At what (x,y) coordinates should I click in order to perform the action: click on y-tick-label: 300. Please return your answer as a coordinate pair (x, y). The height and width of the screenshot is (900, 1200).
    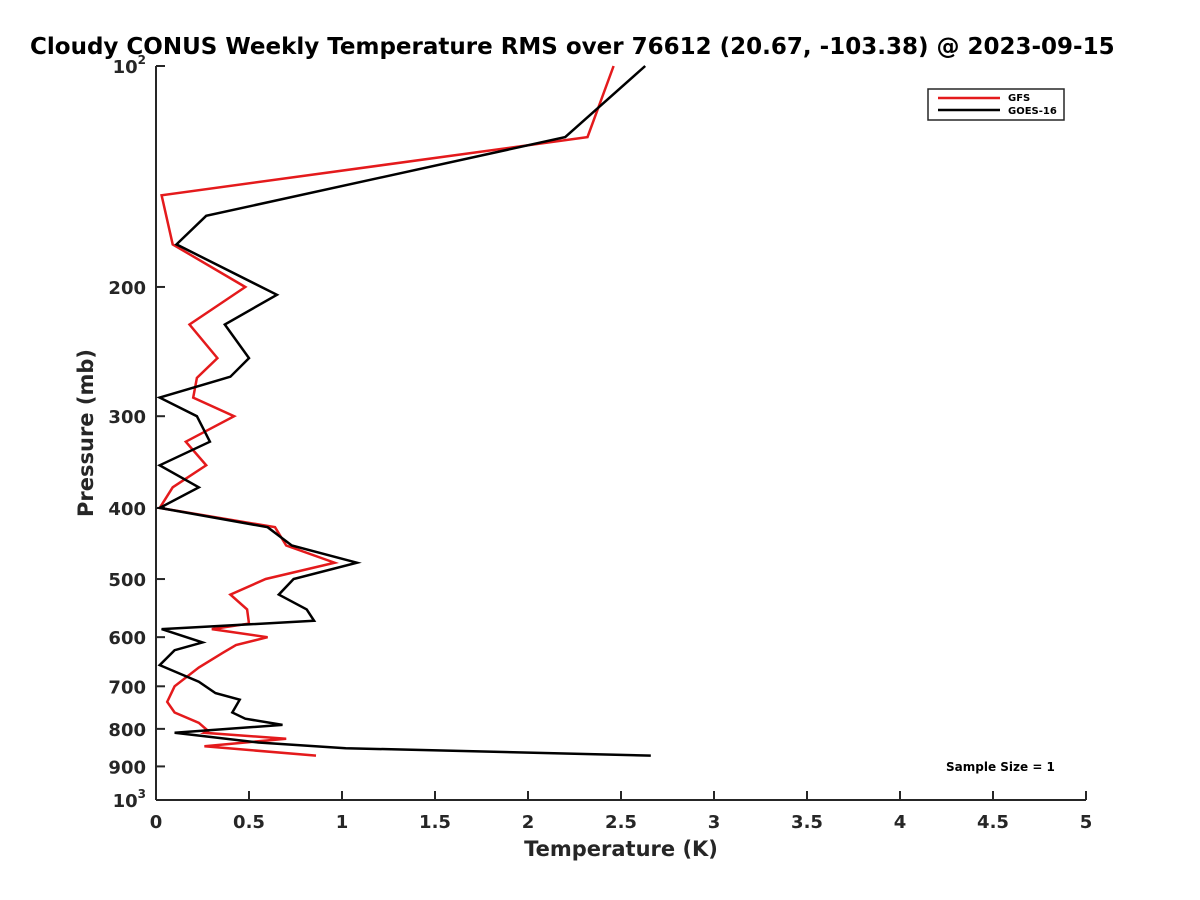
    Looking at the image, I should click on (127, 417).